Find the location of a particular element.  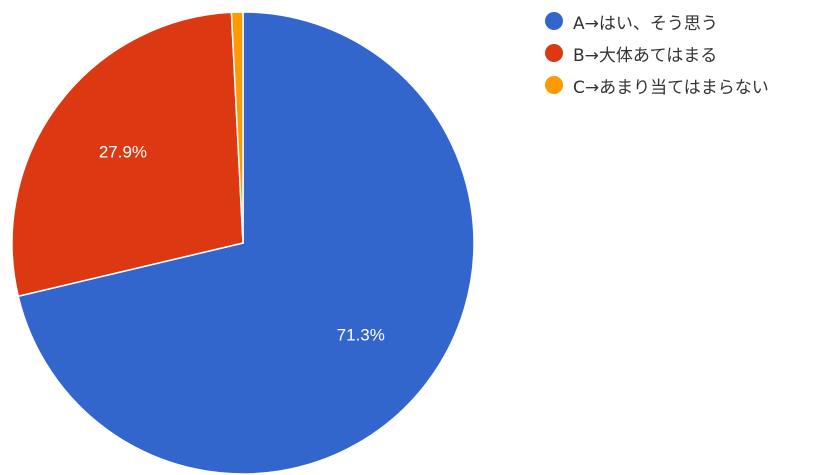

legend-label-a: A→はい、そう思う is located at coordinates (645, 23).